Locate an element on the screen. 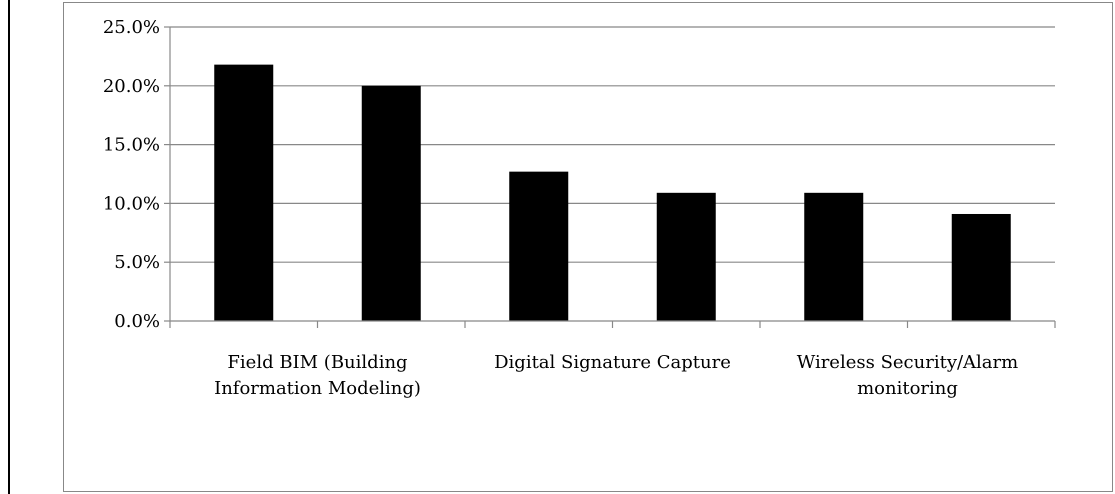  y-tick-label: 25.0% is located at coordinates (131, 27).